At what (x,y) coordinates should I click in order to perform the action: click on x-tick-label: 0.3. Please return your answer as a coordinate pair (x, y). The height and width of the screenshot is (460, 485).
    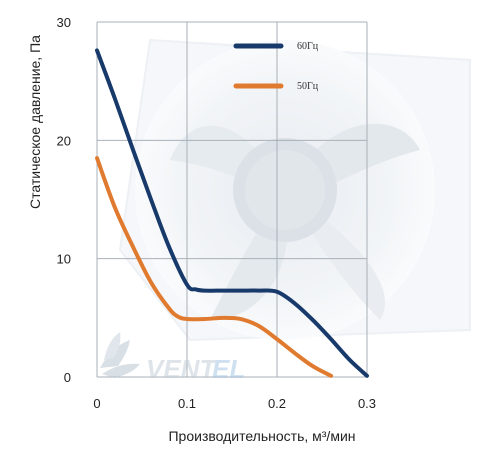
    Looking at the image, I should click on (367, 403).